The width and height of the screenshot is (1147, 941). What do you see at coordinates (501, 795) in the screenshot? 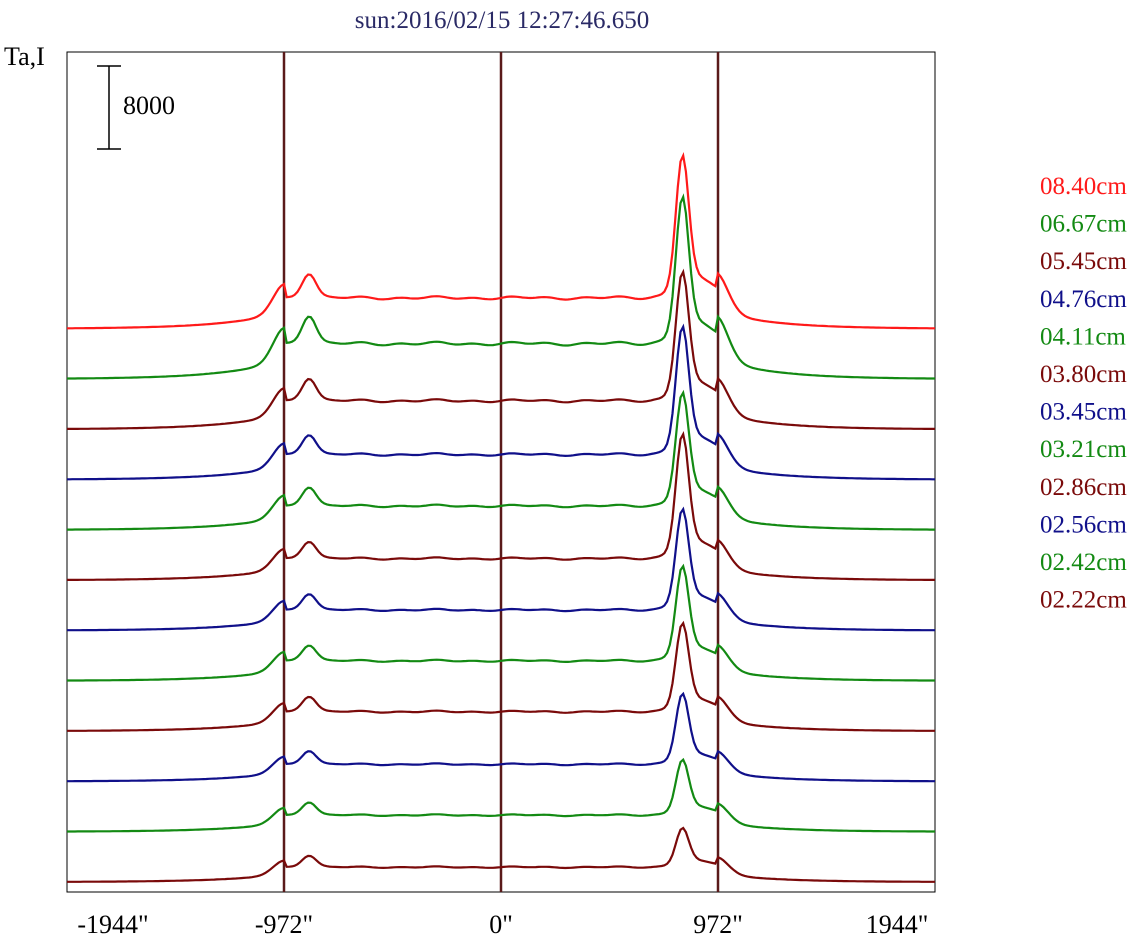
I see `series-line-02.42cm` at bounding box center [501, 795].